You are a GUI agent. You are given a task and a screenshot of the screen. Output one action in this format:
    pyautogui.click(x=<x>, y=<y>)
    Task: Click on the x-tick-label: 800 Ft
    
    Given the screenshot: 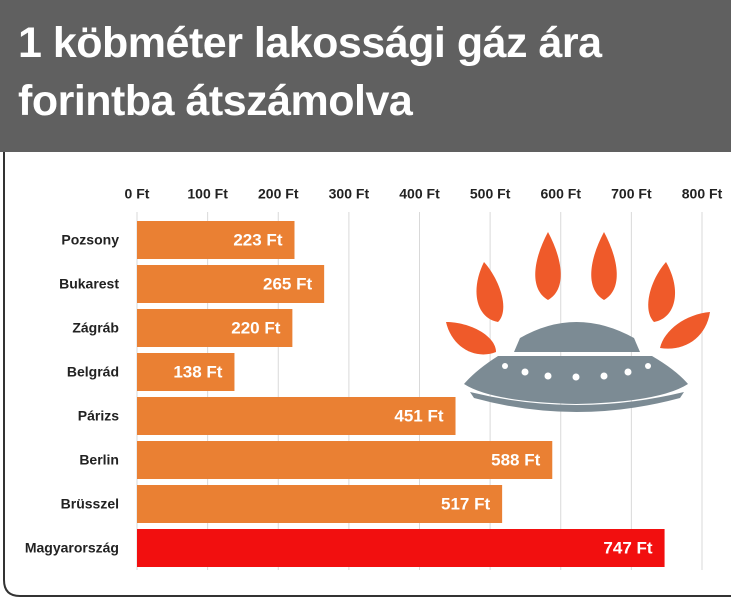 What is the action you would take?
    pyautogui.click(x=702, y=194)
    